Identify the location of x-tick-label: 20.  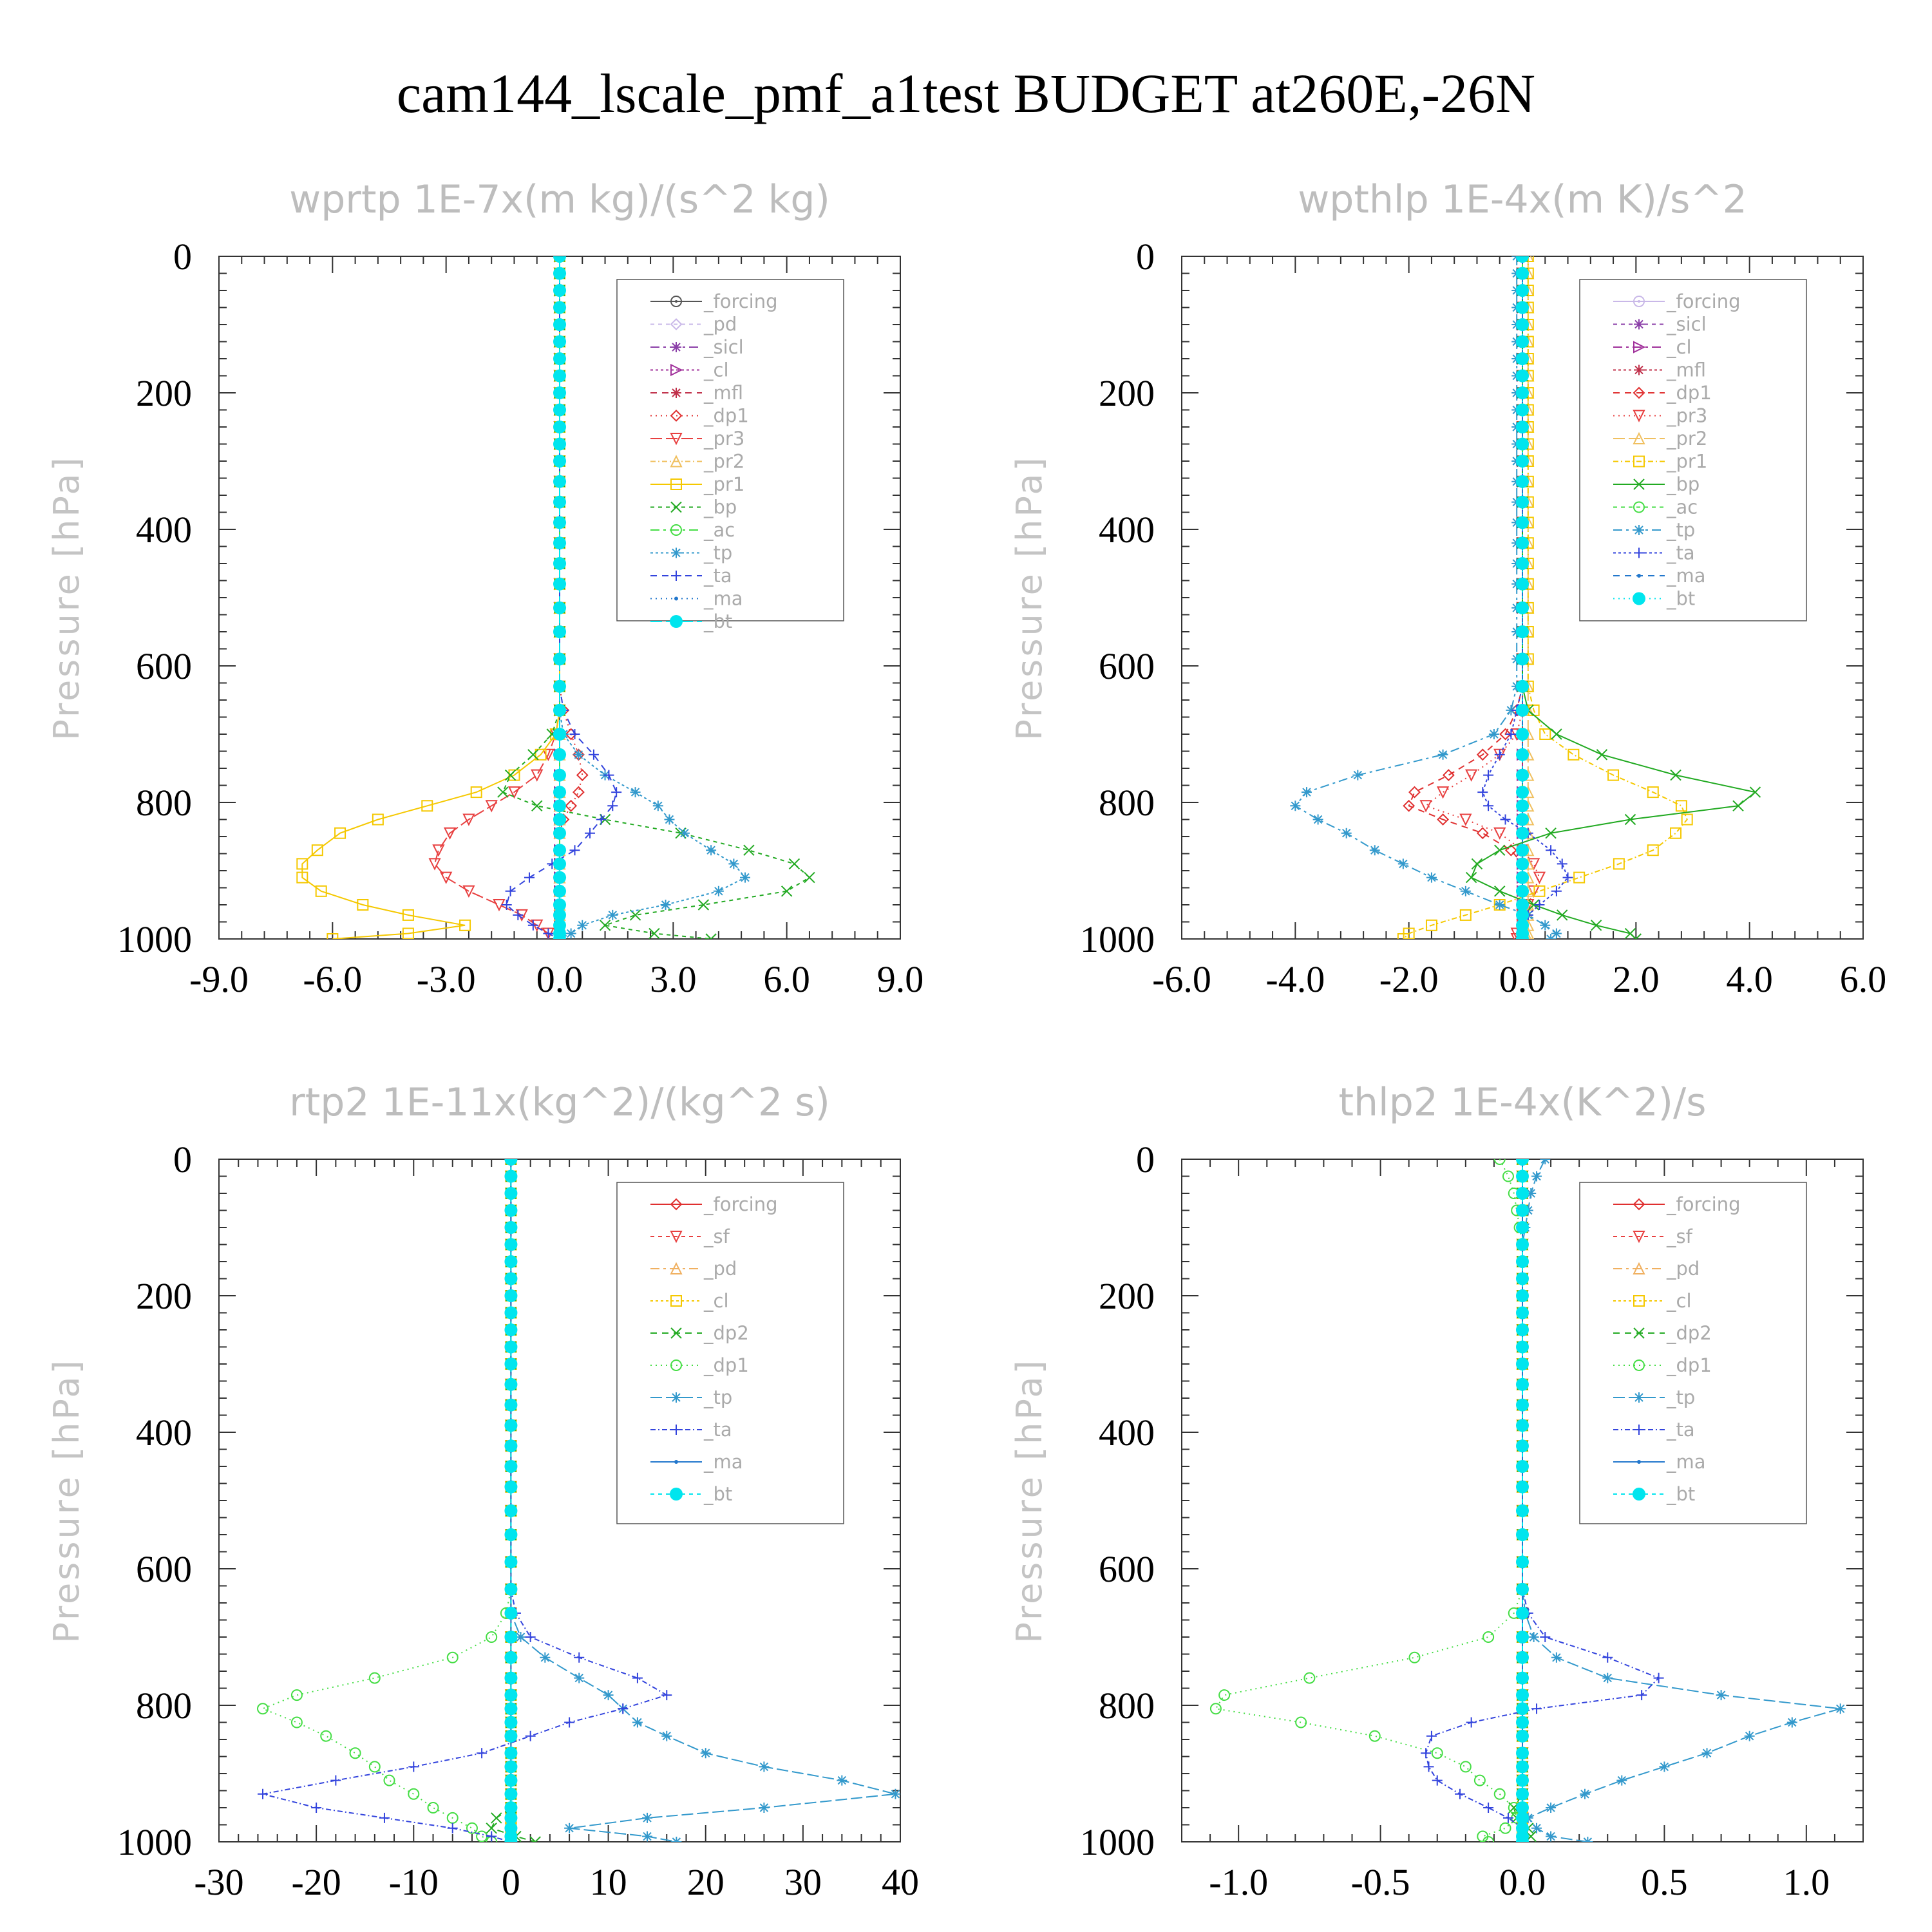
(706, 1882).